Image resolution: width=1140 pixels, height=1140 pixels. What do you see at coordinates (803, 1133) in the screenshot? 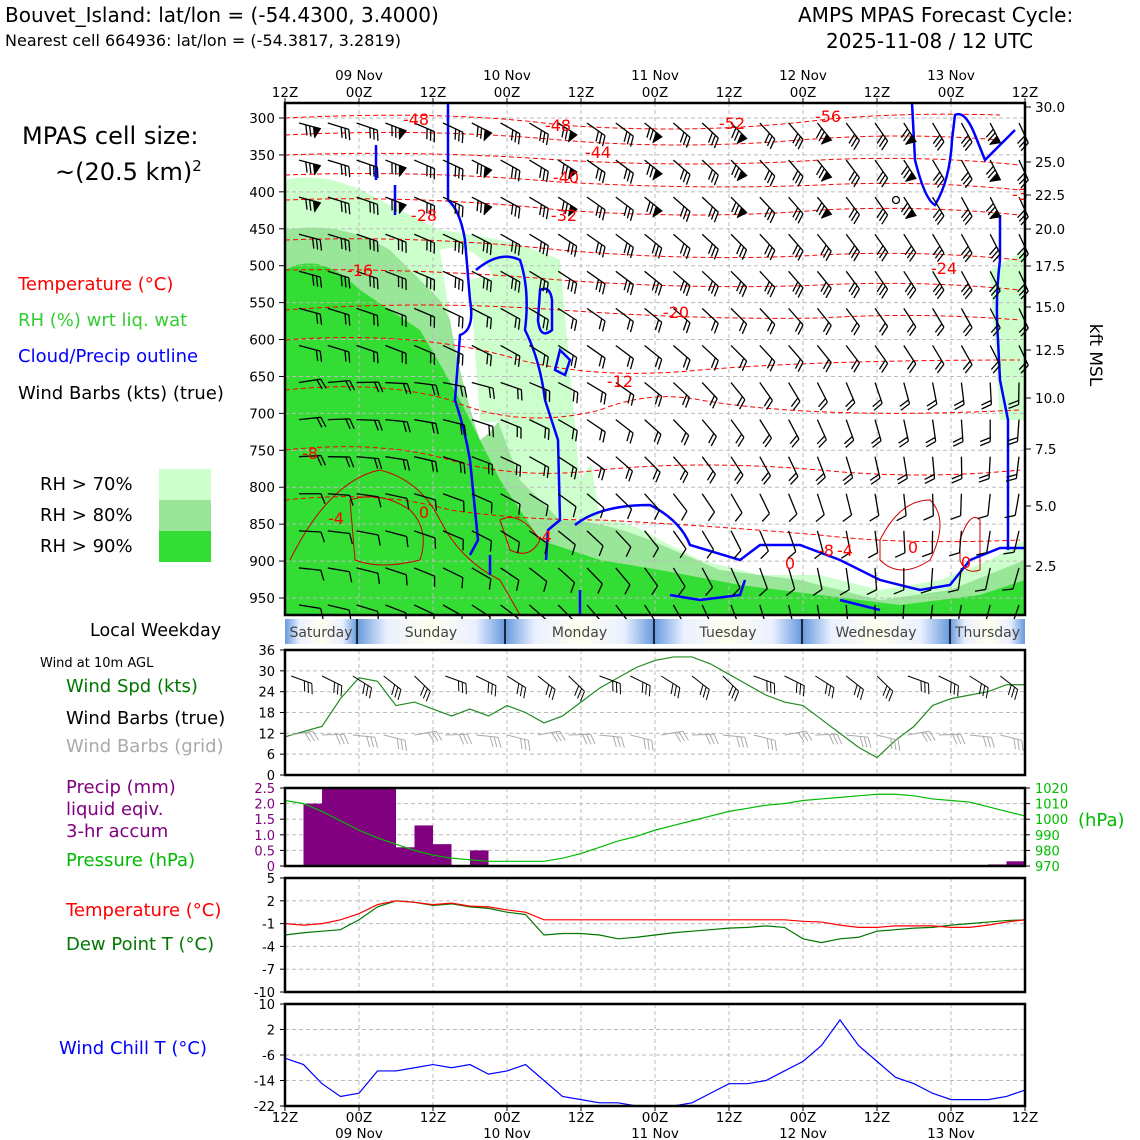
I see `bottom-date-label: 12 Nov` at bounding box center [803, 1133].